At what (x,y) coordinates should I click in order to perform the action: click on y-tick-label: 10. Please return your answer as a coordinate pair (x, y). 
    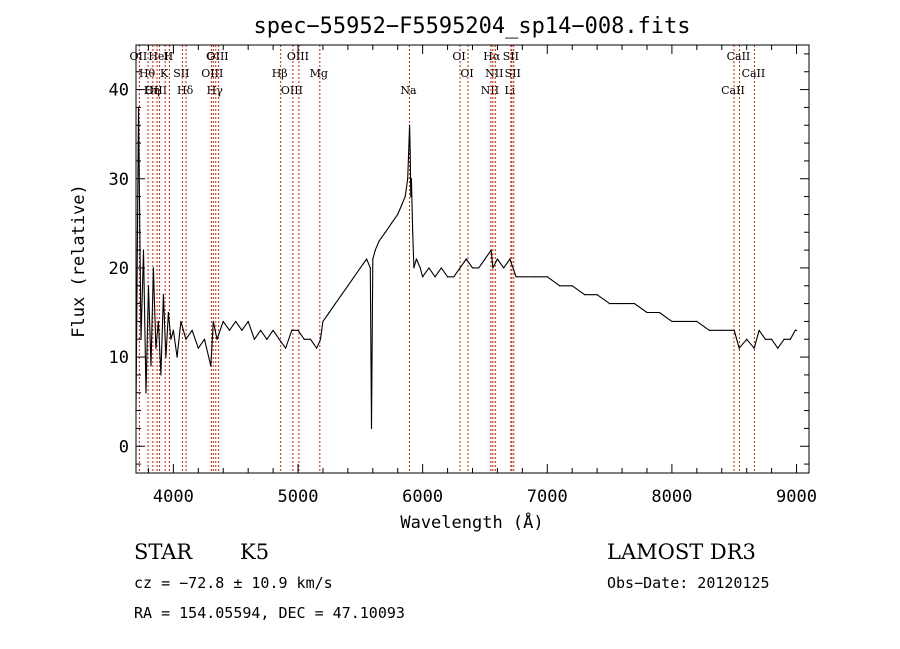
    Looking at the image, I should click on (119, 358).